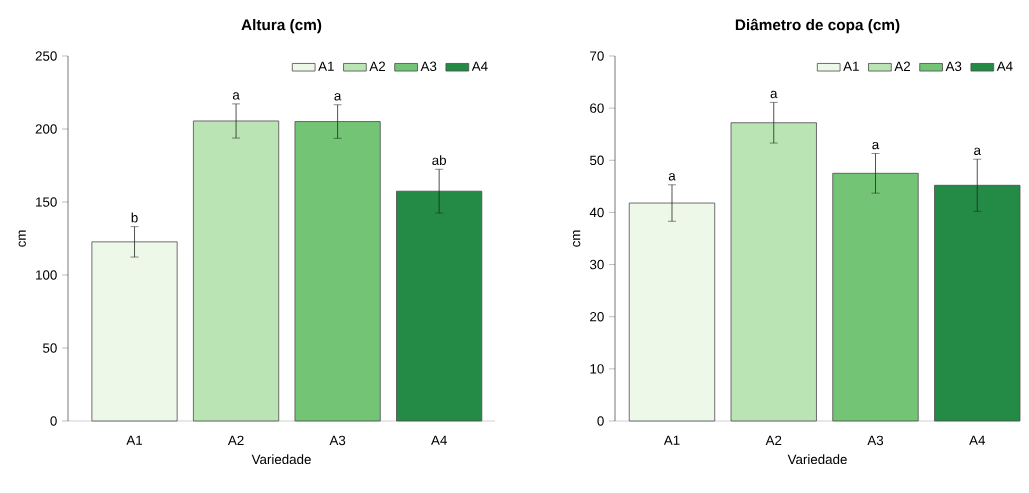  Describe the element at coordinates (134, 217) in the screenshot. I see `annotation: b` at that location.